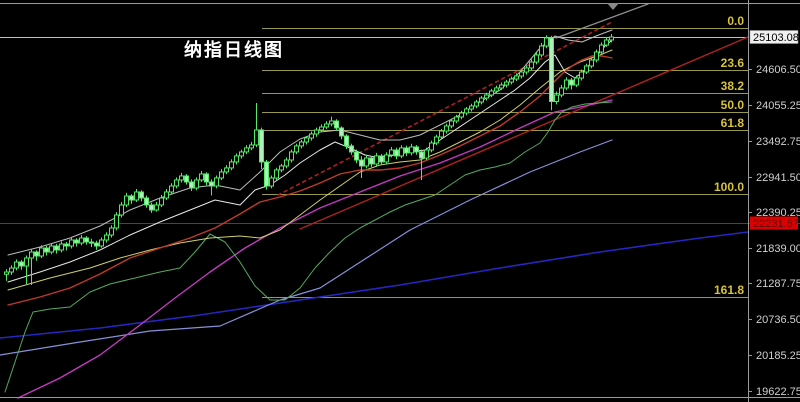 This screenshot has width=800, height=402. I want to click on chart-title: 纳指日线图, so click(234, 50).